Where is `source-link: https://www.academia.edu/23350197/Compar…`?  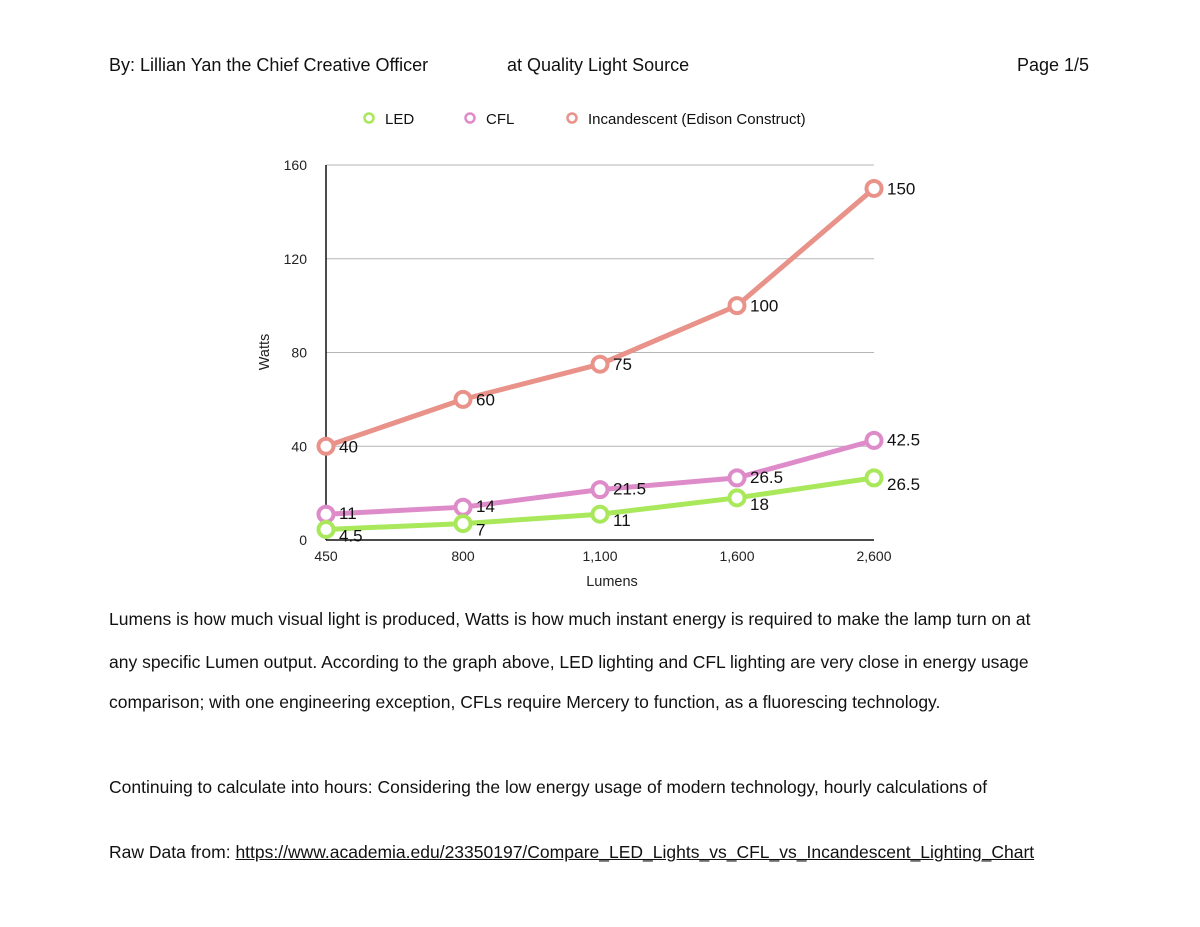
source-link: https://www.academia.edu/23350197/Compar… is located at coordinates (635, 852).